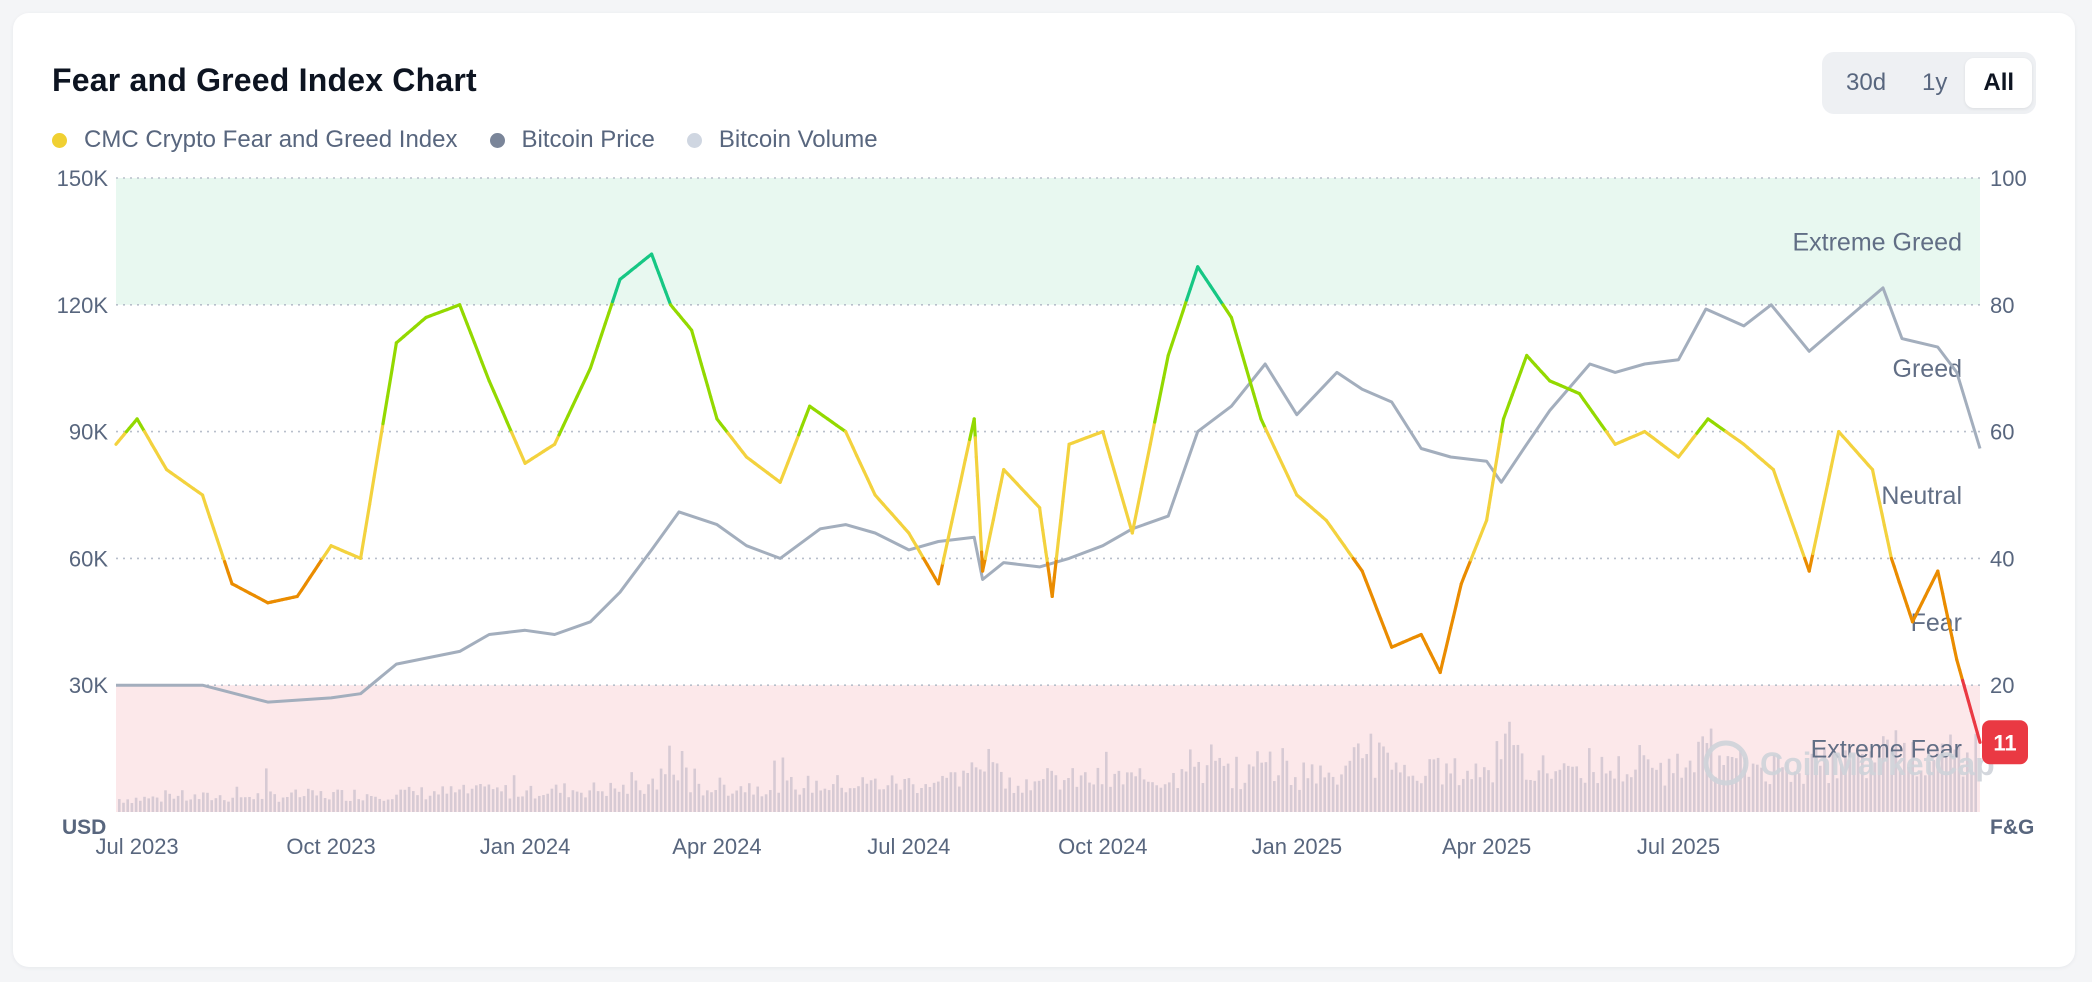 The width and height of the screenshot is (2092, 982). Describe the element at coordinates (83, 178) in the screenshot. I see `y-left-tick-label: 150K` at that location.